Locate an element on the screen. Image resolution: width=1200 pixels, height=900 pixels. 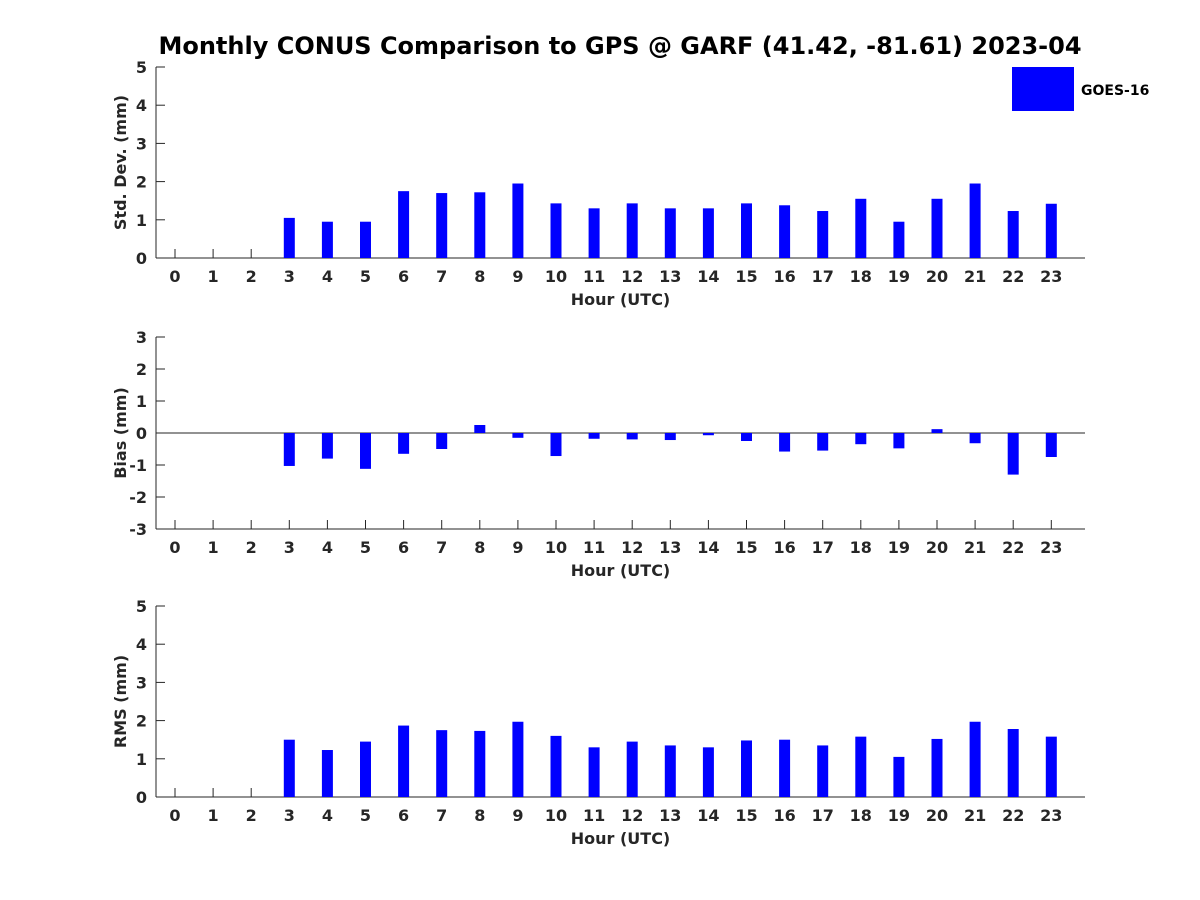
x-tick-label: 14 is located at coordinates (708, 547).